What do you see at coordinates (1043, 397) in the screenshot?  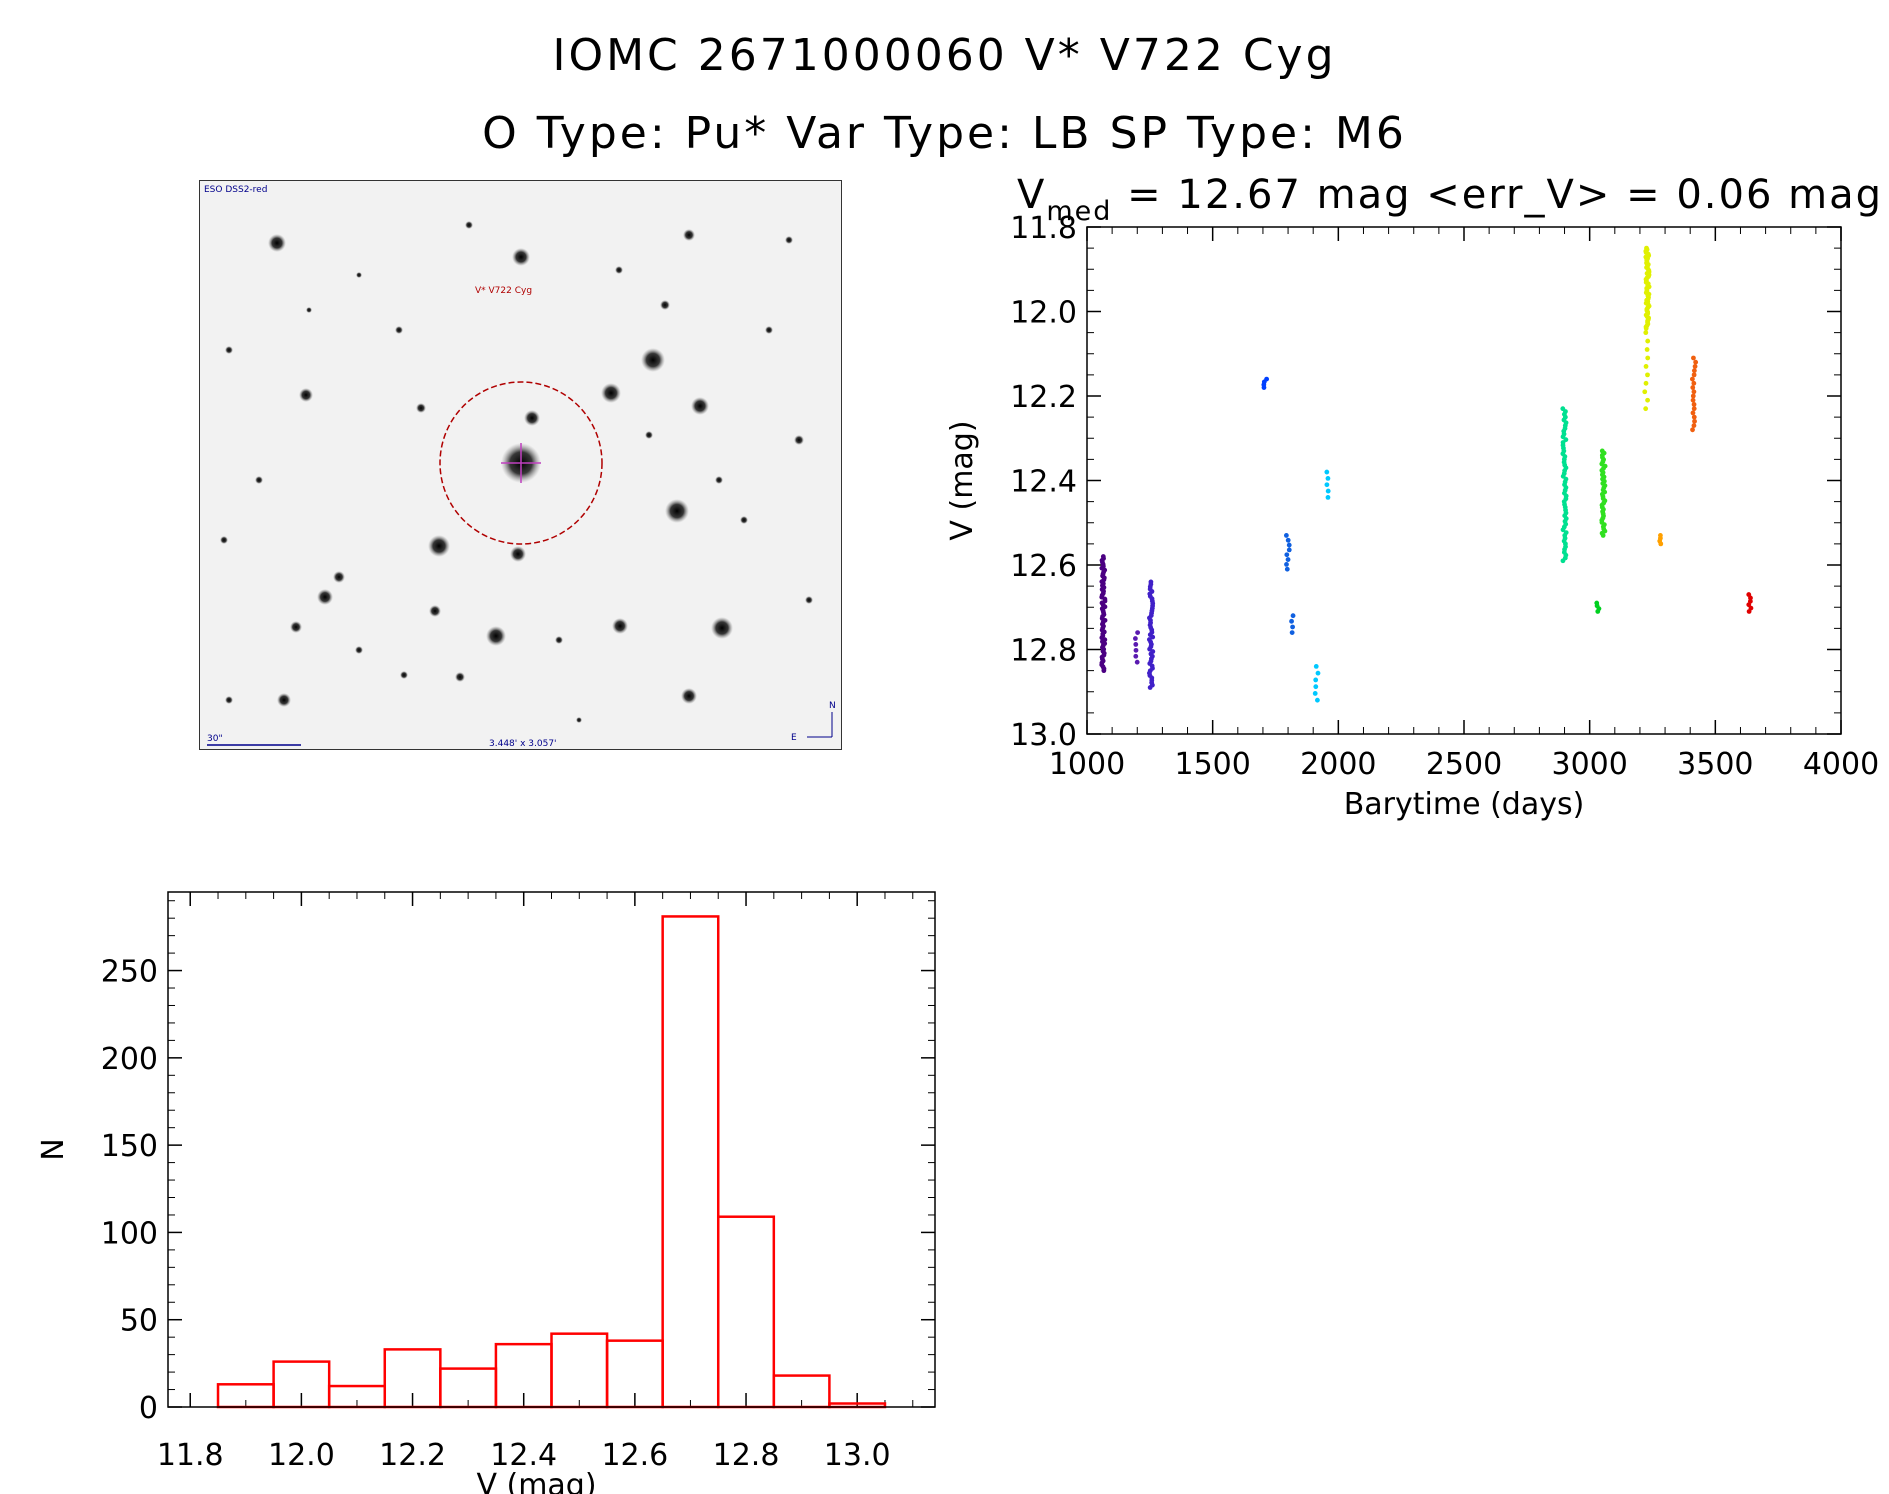 I see `lc-y-tick-label: 12.2` at bounding box center [1043, 397].